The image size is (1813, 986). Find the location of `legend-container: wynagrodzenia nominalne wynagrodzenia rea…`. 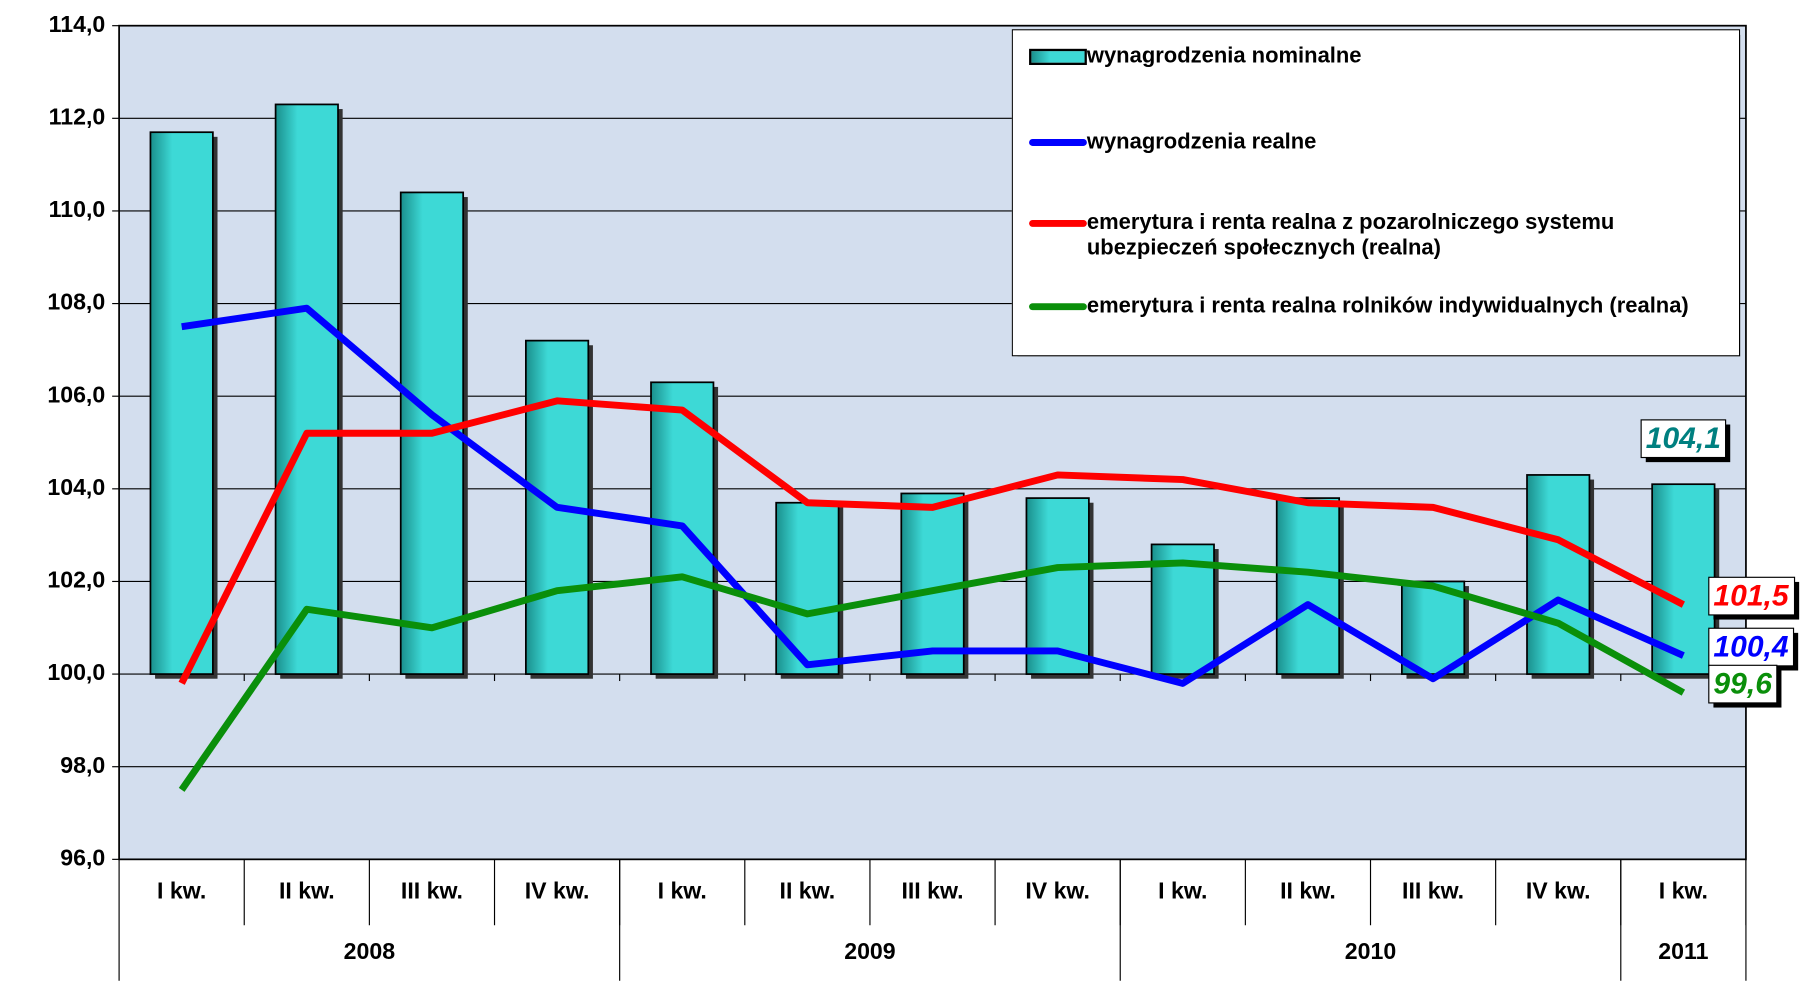

legend-container: wynagrodzenia nominalne wynagrodzenia rea… is located at coordinates (1376, 193).